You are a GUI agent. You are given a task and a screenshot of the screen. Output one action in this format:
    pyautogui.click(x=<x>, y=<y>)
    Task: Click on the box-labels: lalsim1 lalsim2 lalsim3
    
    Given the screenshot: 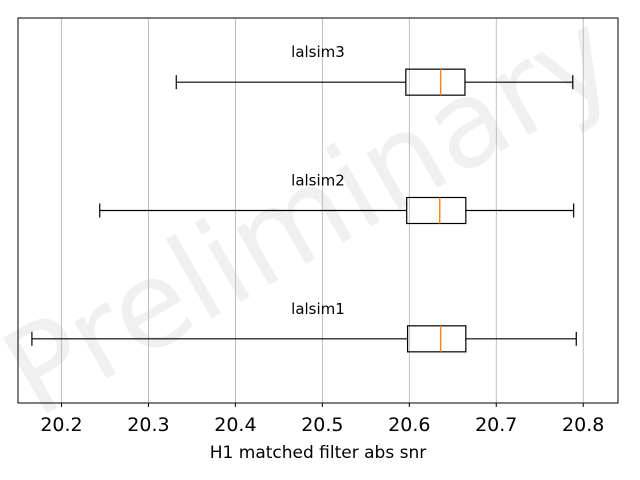 What is the action you would take?
    pyautogui.click(x=318, y=180)
    